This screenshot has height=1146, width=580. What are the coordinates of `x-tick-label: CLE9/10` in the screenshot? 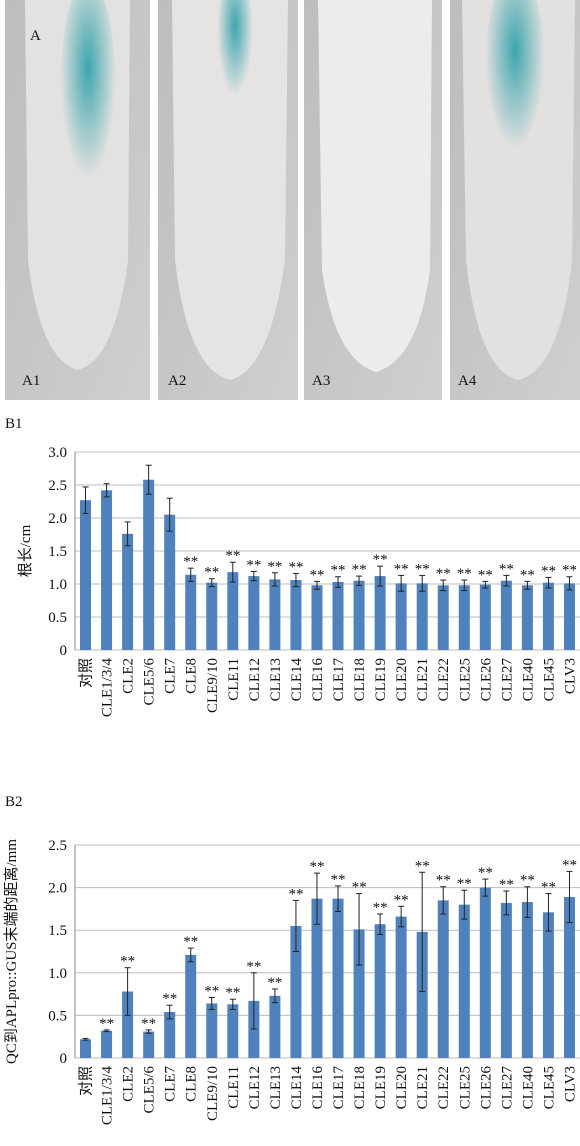 It's located at (213, 1093).